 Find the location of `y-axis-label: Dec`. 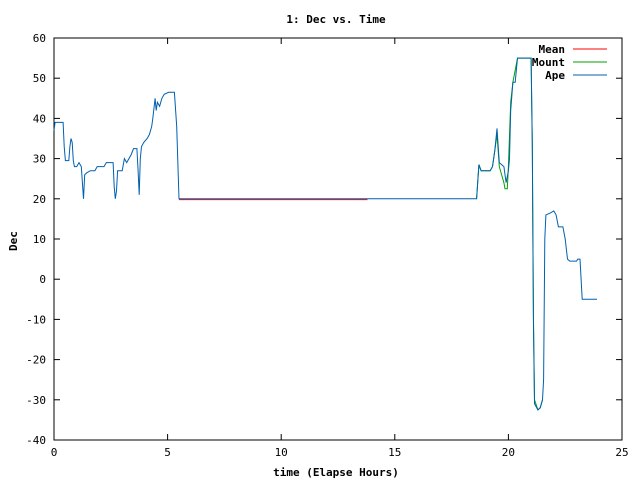

y-axis-label: Dec is located at coordinates (13, 241).